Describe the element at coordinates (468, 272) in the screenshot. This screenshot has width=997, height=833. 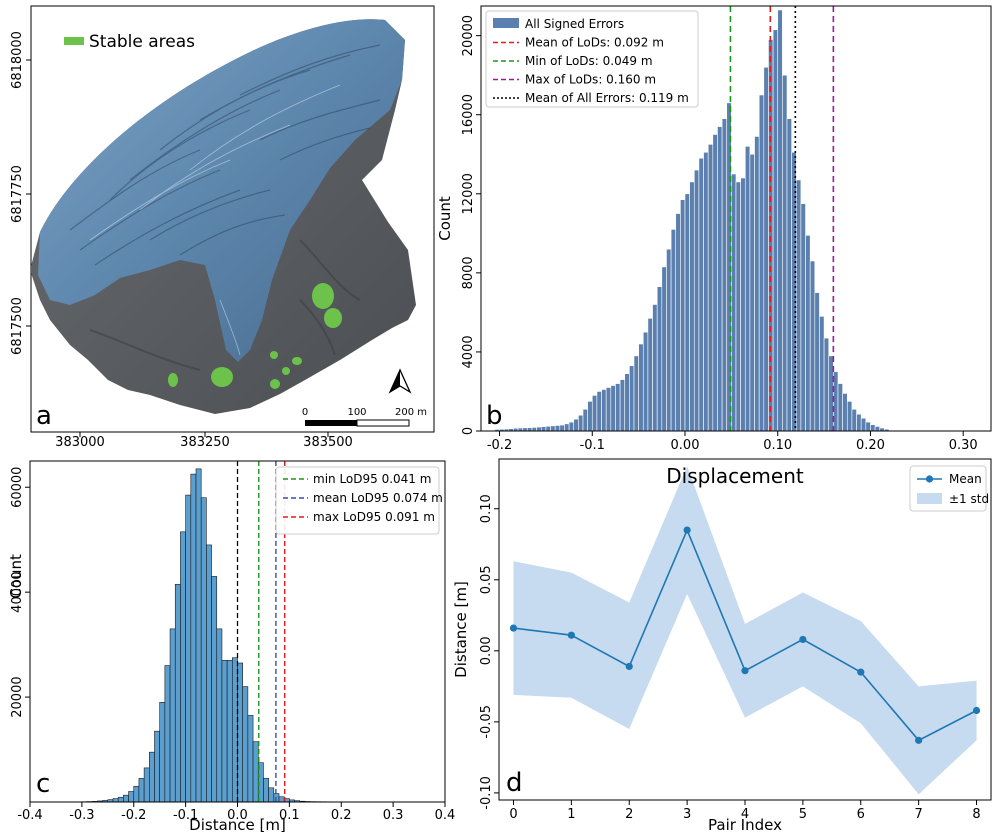
I see `panel-b-y-tick-label: 8000` at that location.